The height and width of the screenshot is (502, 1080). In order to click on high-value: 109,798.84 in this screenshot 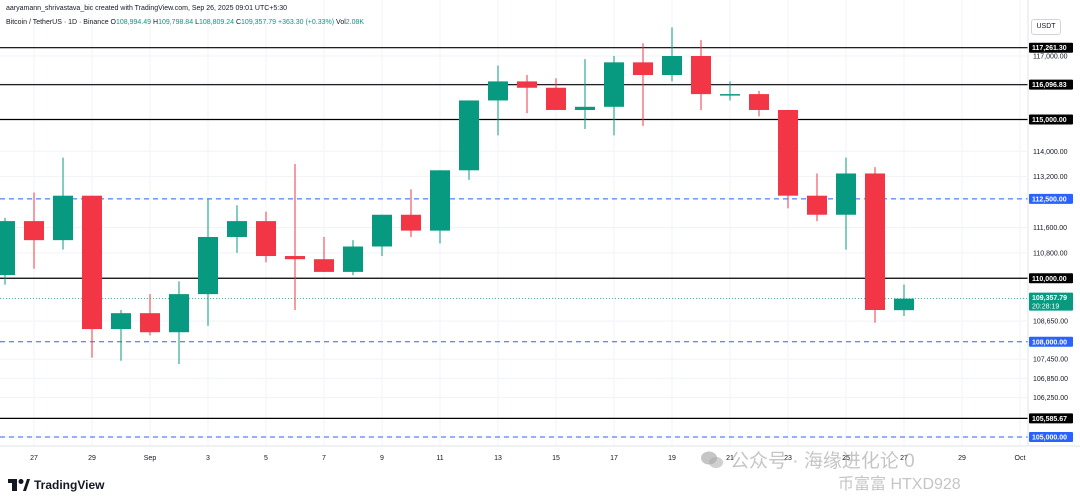, I will do `click(176, 22)`.